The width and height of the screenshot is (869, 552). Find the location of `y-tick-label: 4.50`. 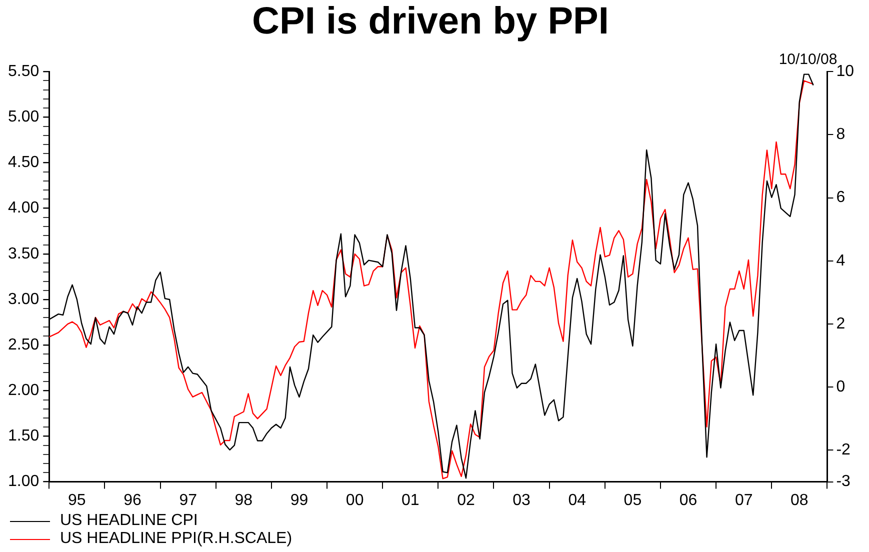

y-tick-label: 4.50 is located at coordinates (24, 163).